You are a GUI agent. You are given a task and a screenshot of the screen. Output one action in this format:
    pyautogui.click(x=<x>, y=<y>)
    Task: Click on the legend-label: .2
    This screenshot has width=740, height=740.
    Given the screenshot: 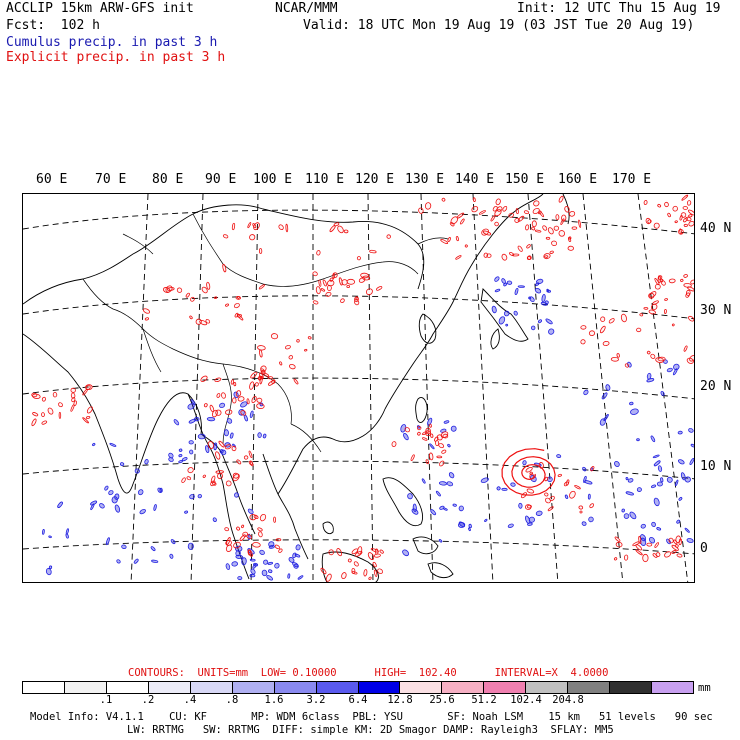 What is the action you would take?
    pyautogui.click(x=148, y=700)
    